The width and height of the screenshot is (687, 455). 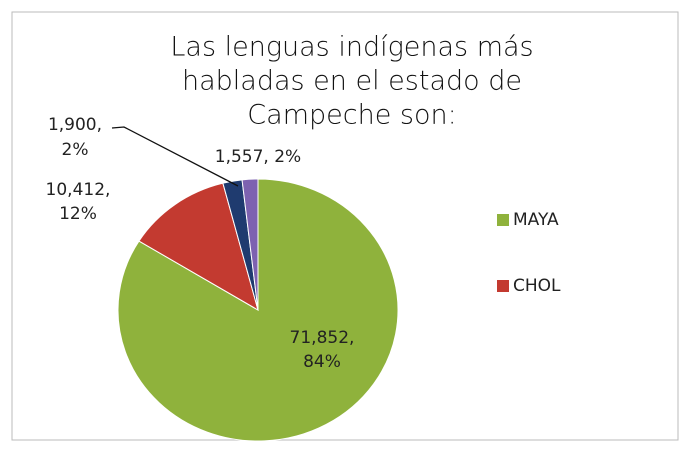 What do you see at coordinates (258, 157) in the screenshot?
I see `data-label: 1,557, 2%` at bounding box center [258, 157].